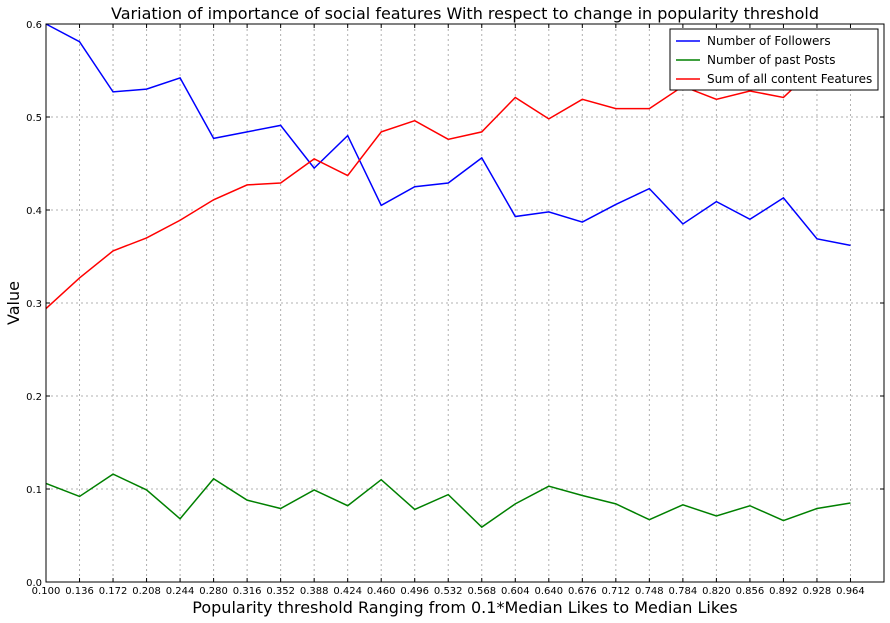 Image resolution: width=890 pixels, height=623 pixels. I want to click on x-tick-label: 0.604, so click(515, 591).